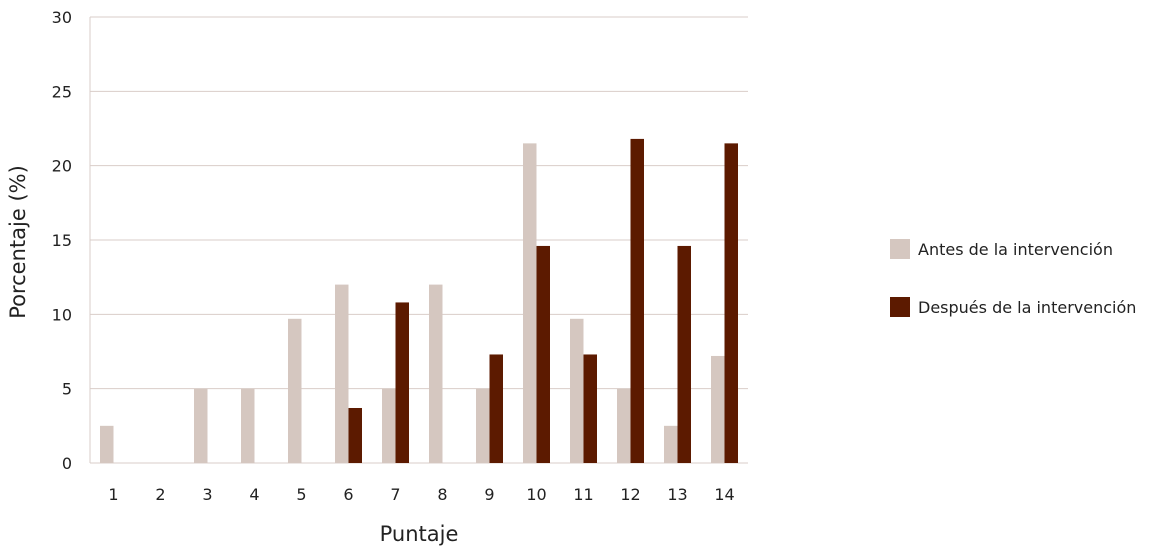 This screenshot has width=1164, height=552. I want to click on y-tick-label-25: 25, so click(62, 91).